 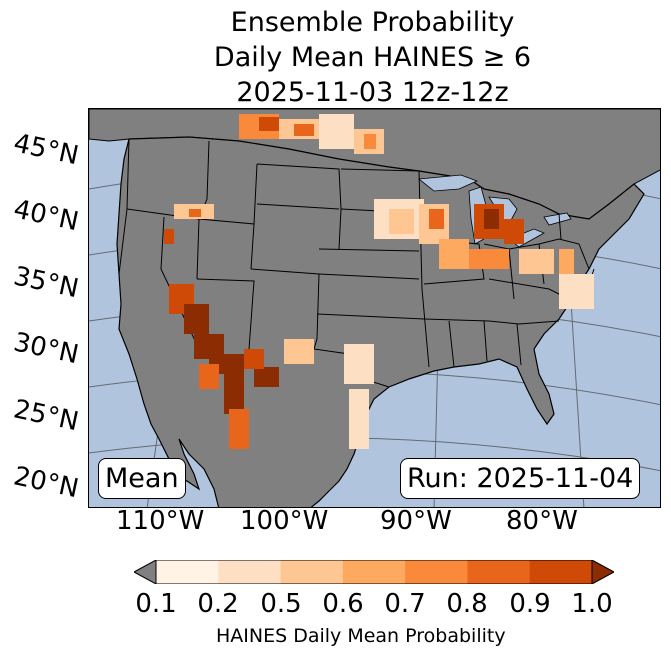 I want to click on lon-label-90w: 90°W, so click(x=416, y=521).